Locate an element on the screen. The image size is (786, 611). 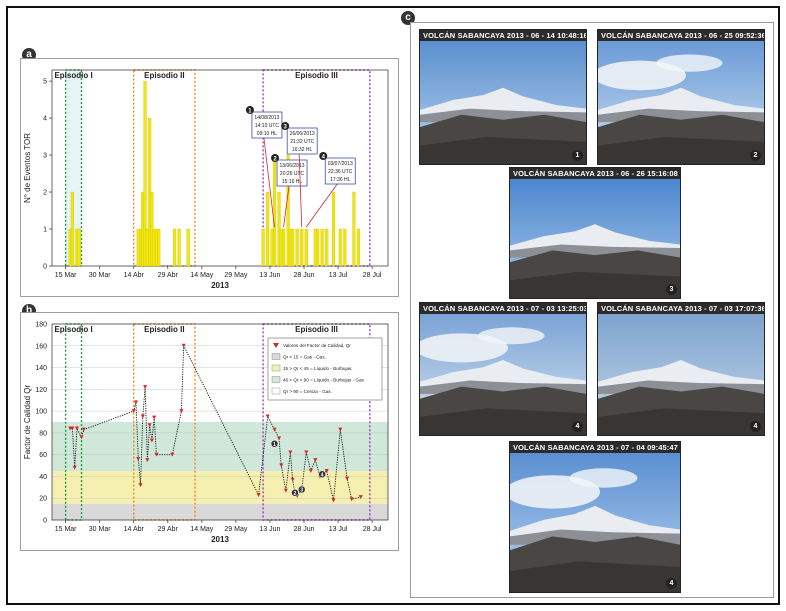
annotation-number: 2 is located at coordinates (275, 160).